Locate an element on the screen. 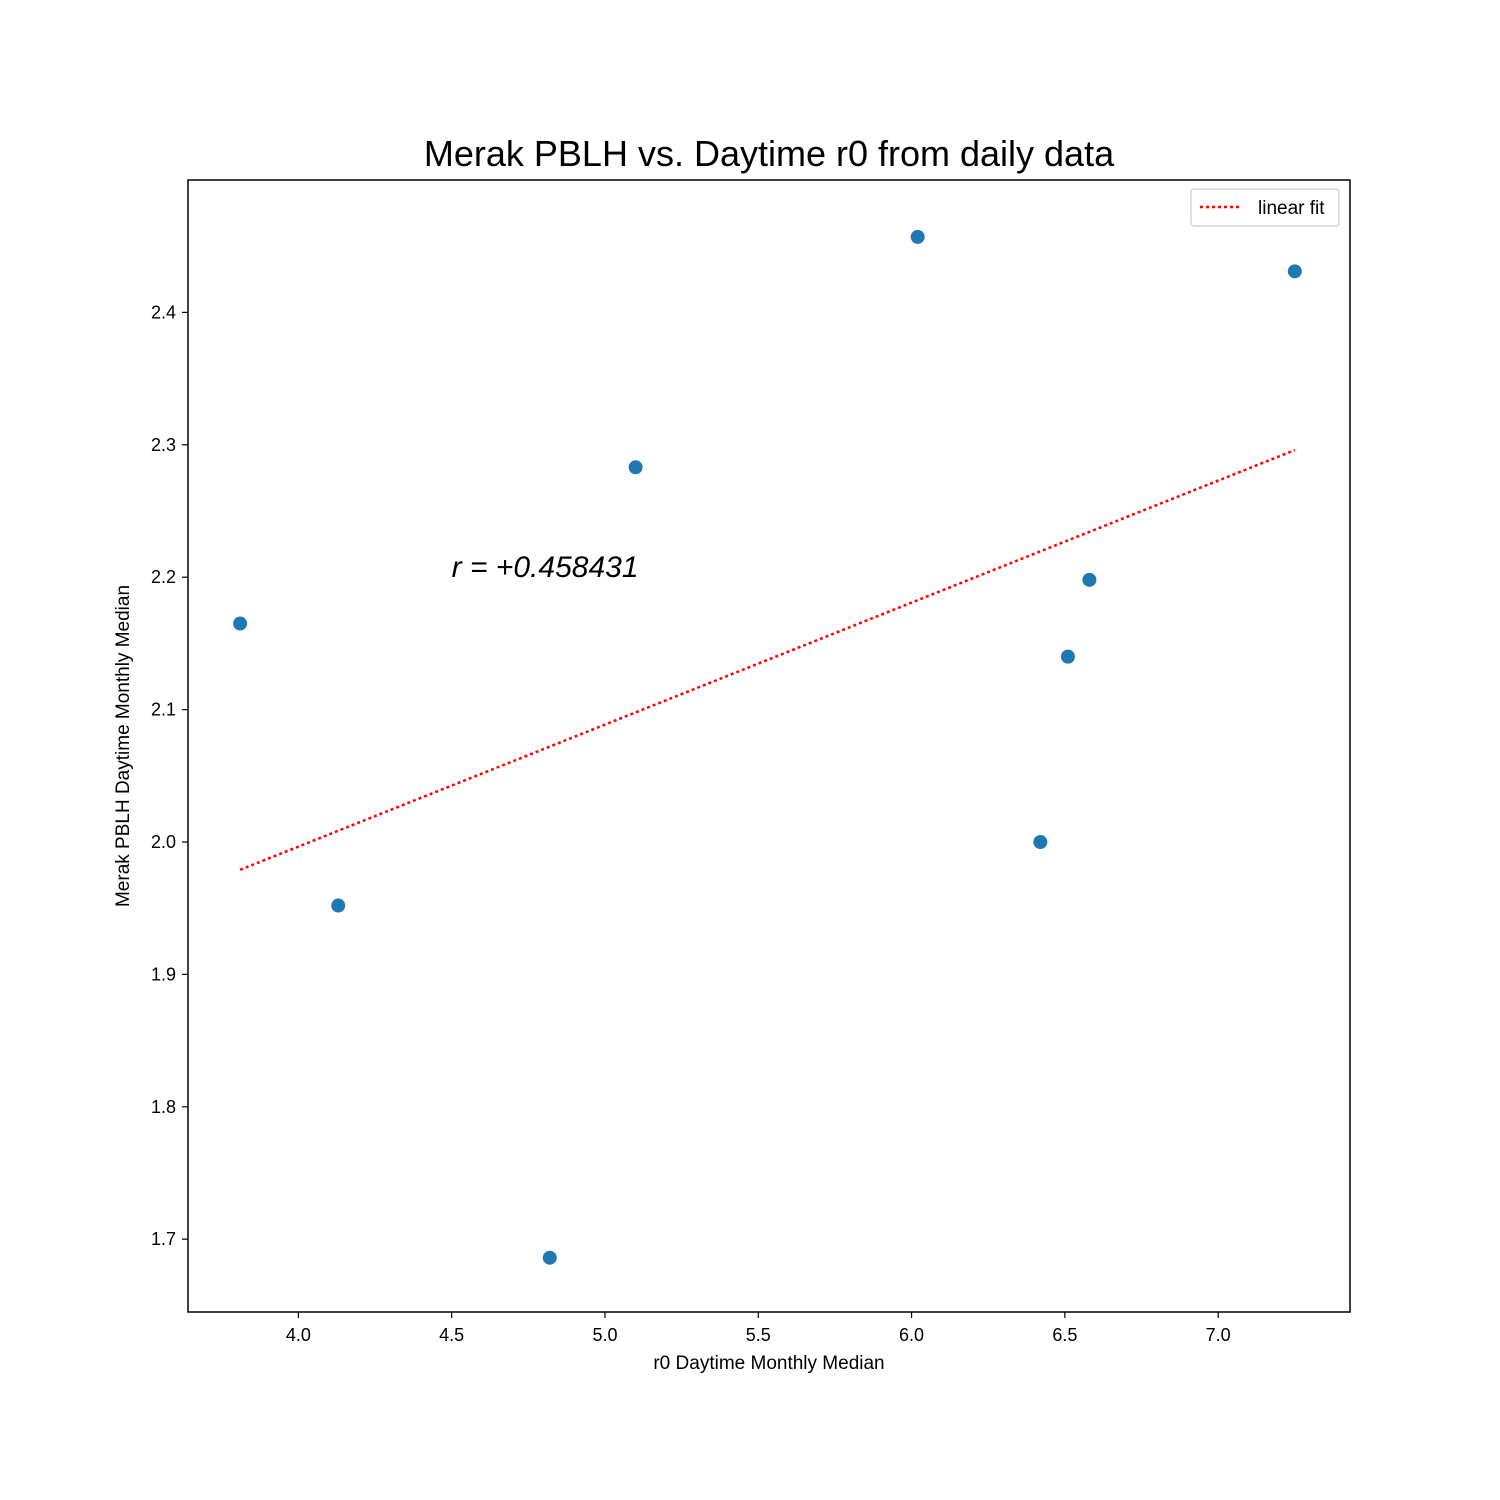 Image resolution: width=1500 pixels, height=1500 pixels. legend-fit-label: linear fit is located at coordinates (1291, 208).